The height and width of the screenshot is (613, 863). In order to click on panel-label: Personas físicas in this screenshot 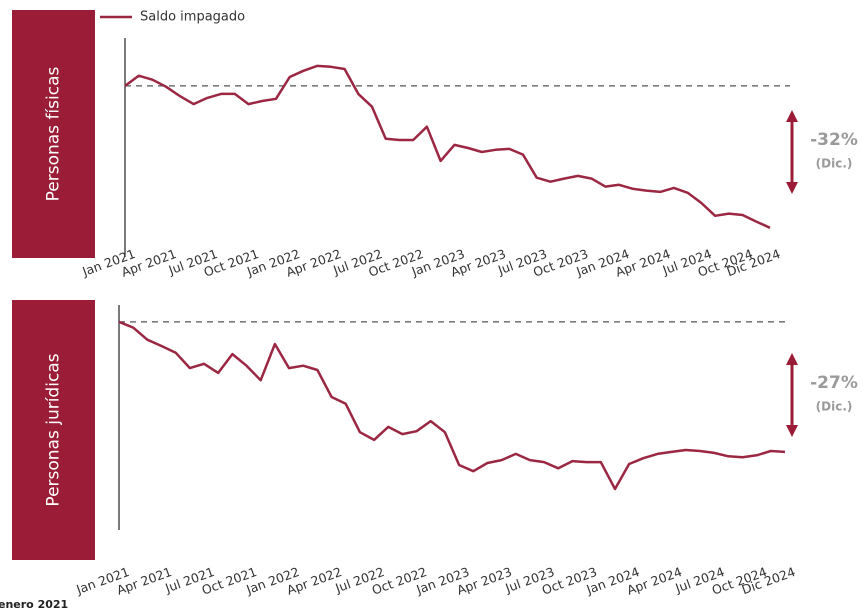, I will do `click(54, 134)`.